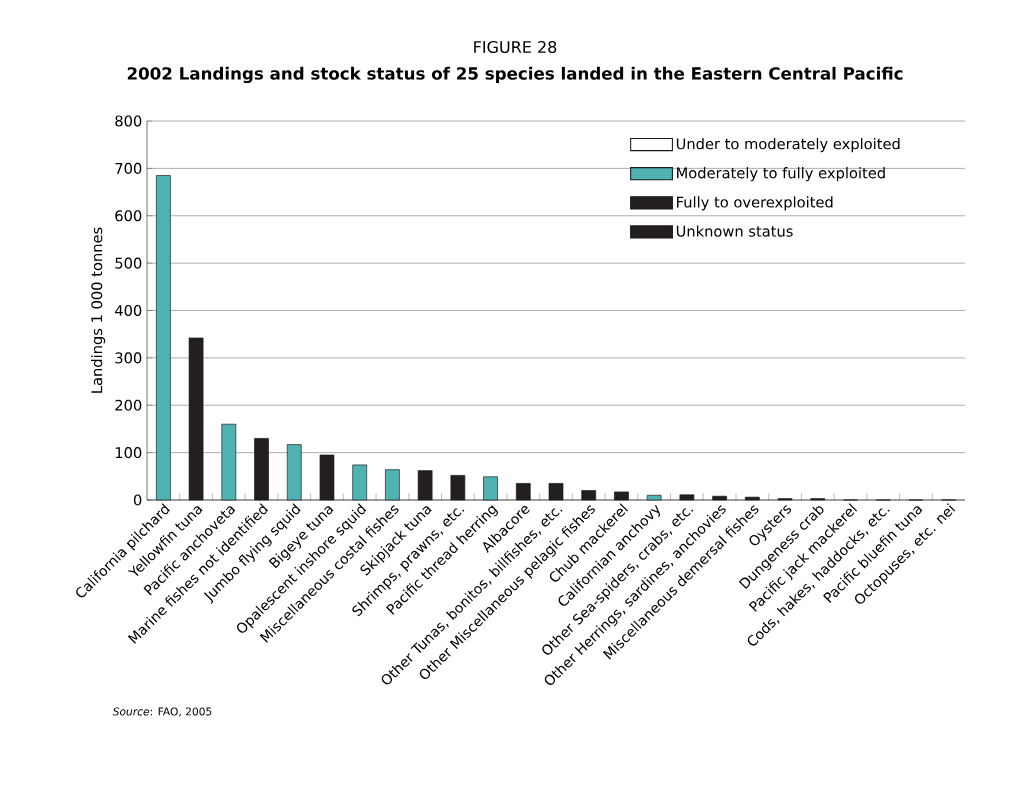 The image size is (1030, 796). Describe the element at coordinates (128, 168) in the screenshot. I see `y-tick-label: 700` at that location.